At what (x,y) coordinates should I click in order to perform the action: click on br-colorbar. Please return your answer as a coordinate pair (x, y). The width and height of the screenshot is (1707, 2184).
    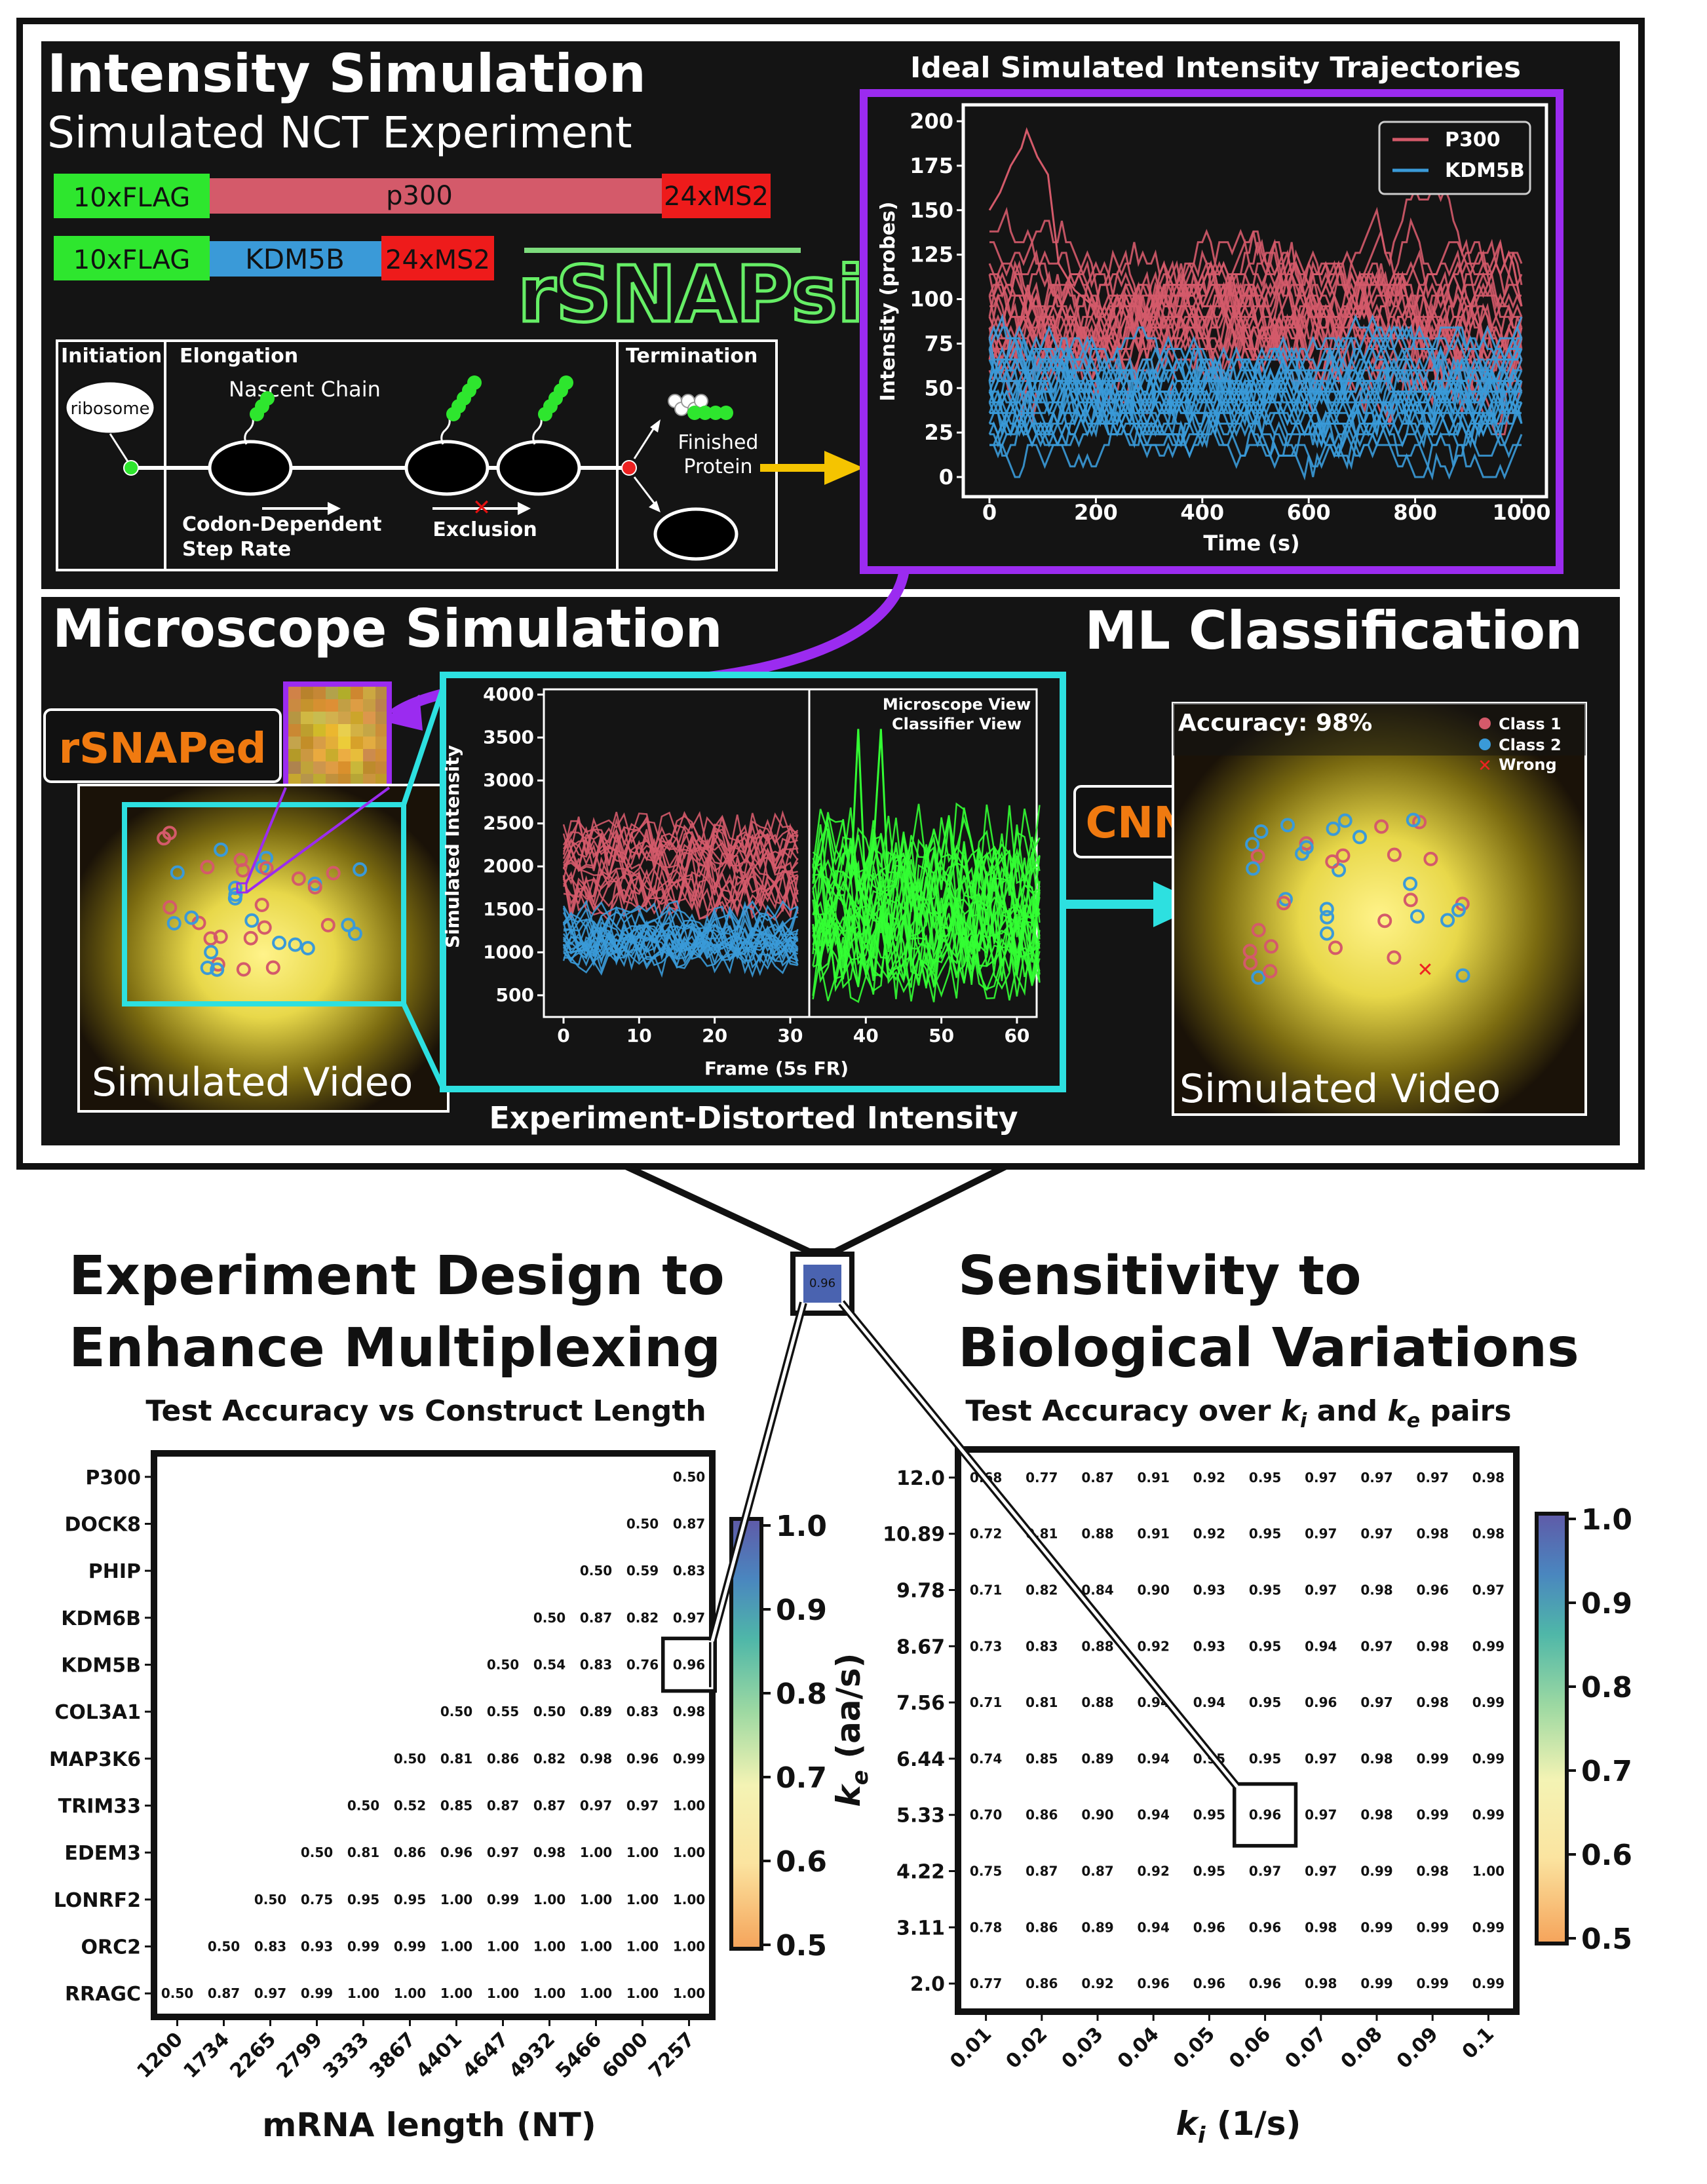
    Looking at the image, I should click on (1552, 1728).